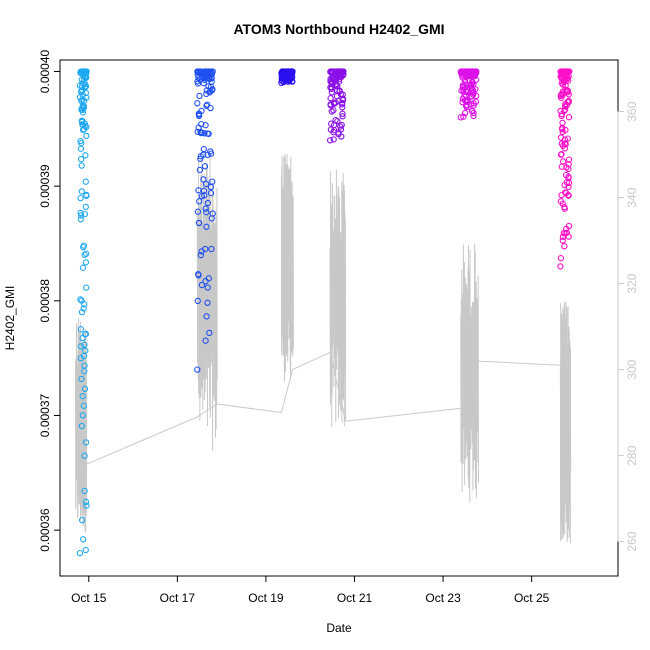 This screenshot has height=650, width=650. What do you see at coordinates (45, 301) in the screenshot?
I see `y-left-tick-label: 0.00038` at bounding box center [45, 301].